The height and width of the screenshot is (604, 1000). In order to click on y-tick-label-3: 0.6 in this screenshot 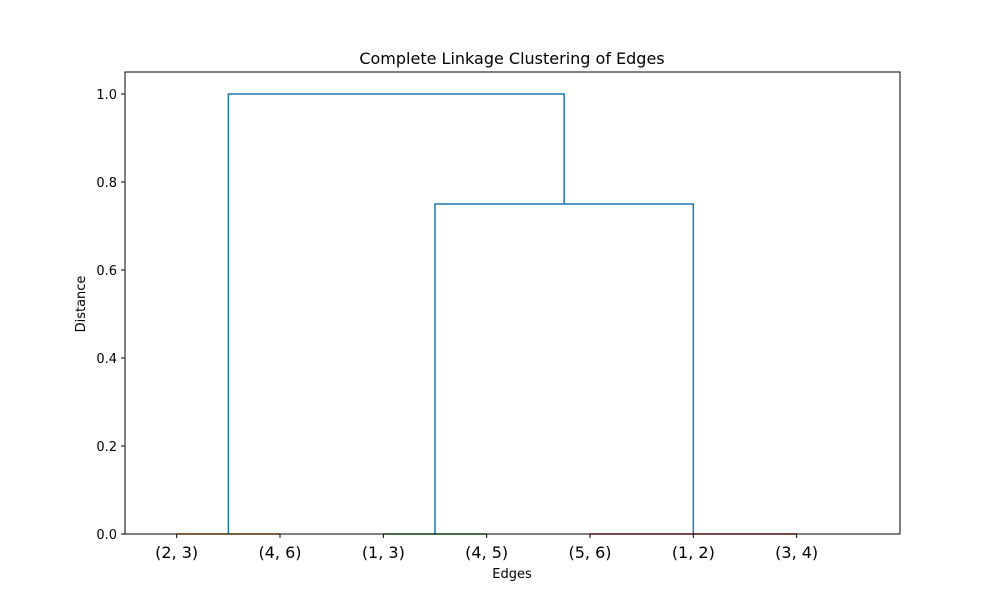, I will do `click(106, 271)`.